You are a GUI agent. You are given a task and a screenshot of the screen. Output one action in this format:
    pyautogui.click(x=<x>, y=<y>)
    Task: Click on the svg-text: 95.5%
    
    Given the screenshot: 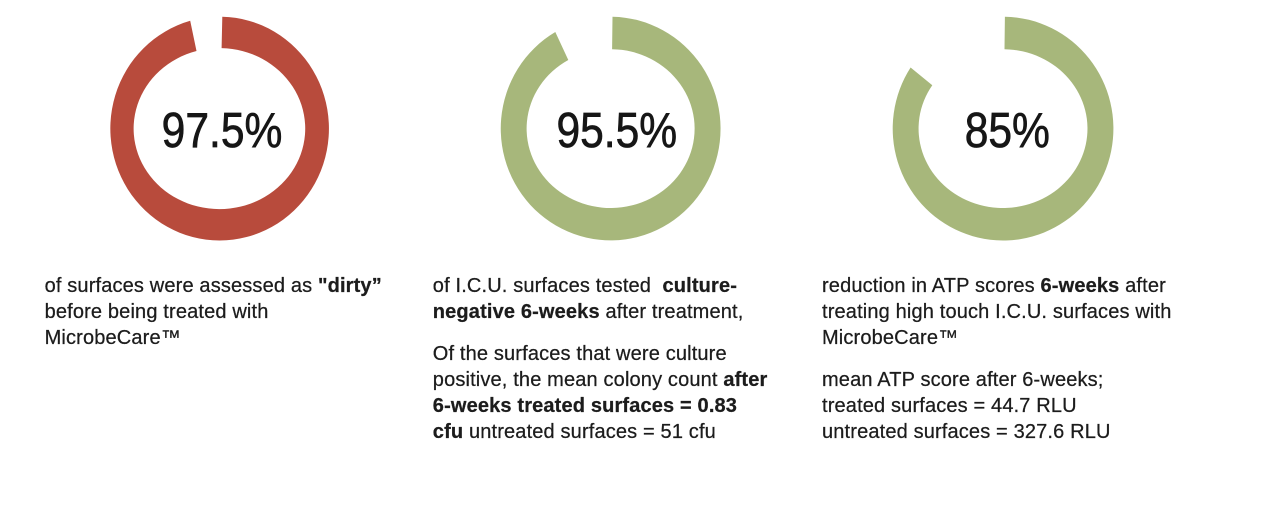 What is the action you would take?
    pyautogui.click(x=616, y=130)
    